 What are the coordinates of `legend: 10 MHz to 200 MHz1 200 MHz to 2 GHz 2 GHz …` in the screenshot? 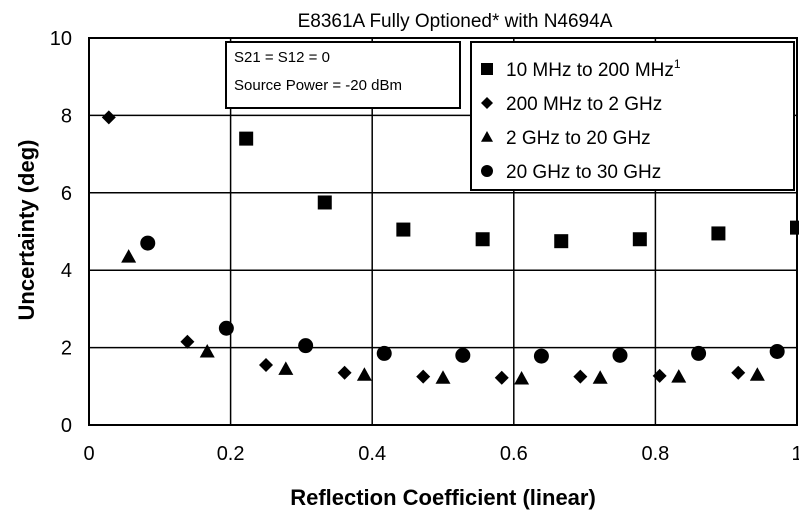 It's located at (632, 116).